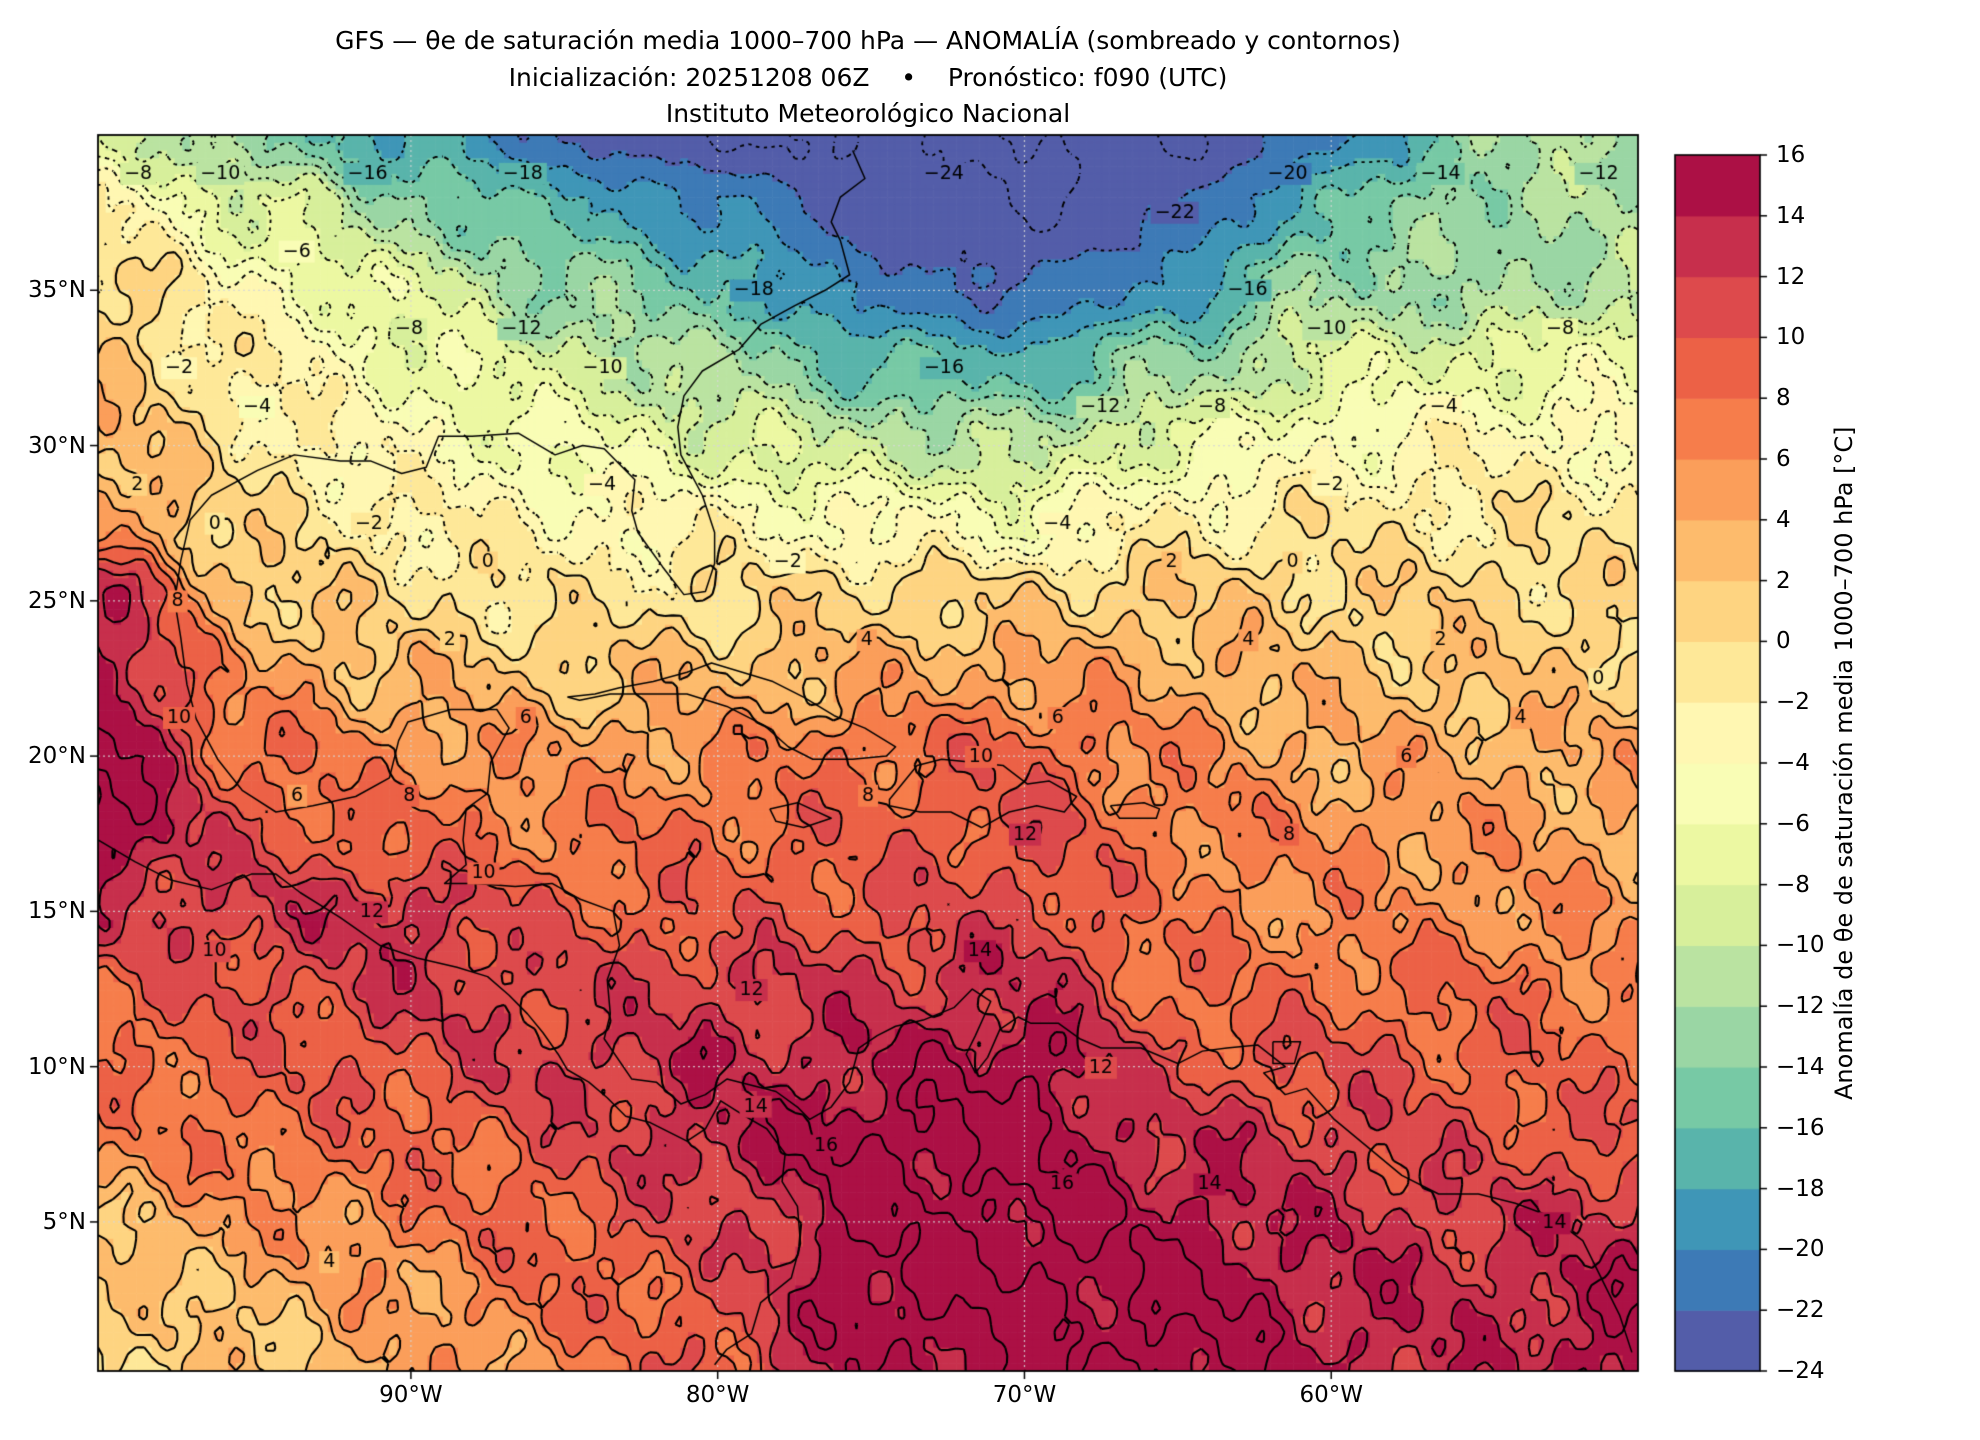 Image resolution: width=1980 pixels, height=1440 pixels. What do you see at coordinates (57, 290) in the screenshot?
I see `y-axis-tick-label: 35°N` at bounding box center [57, 290].